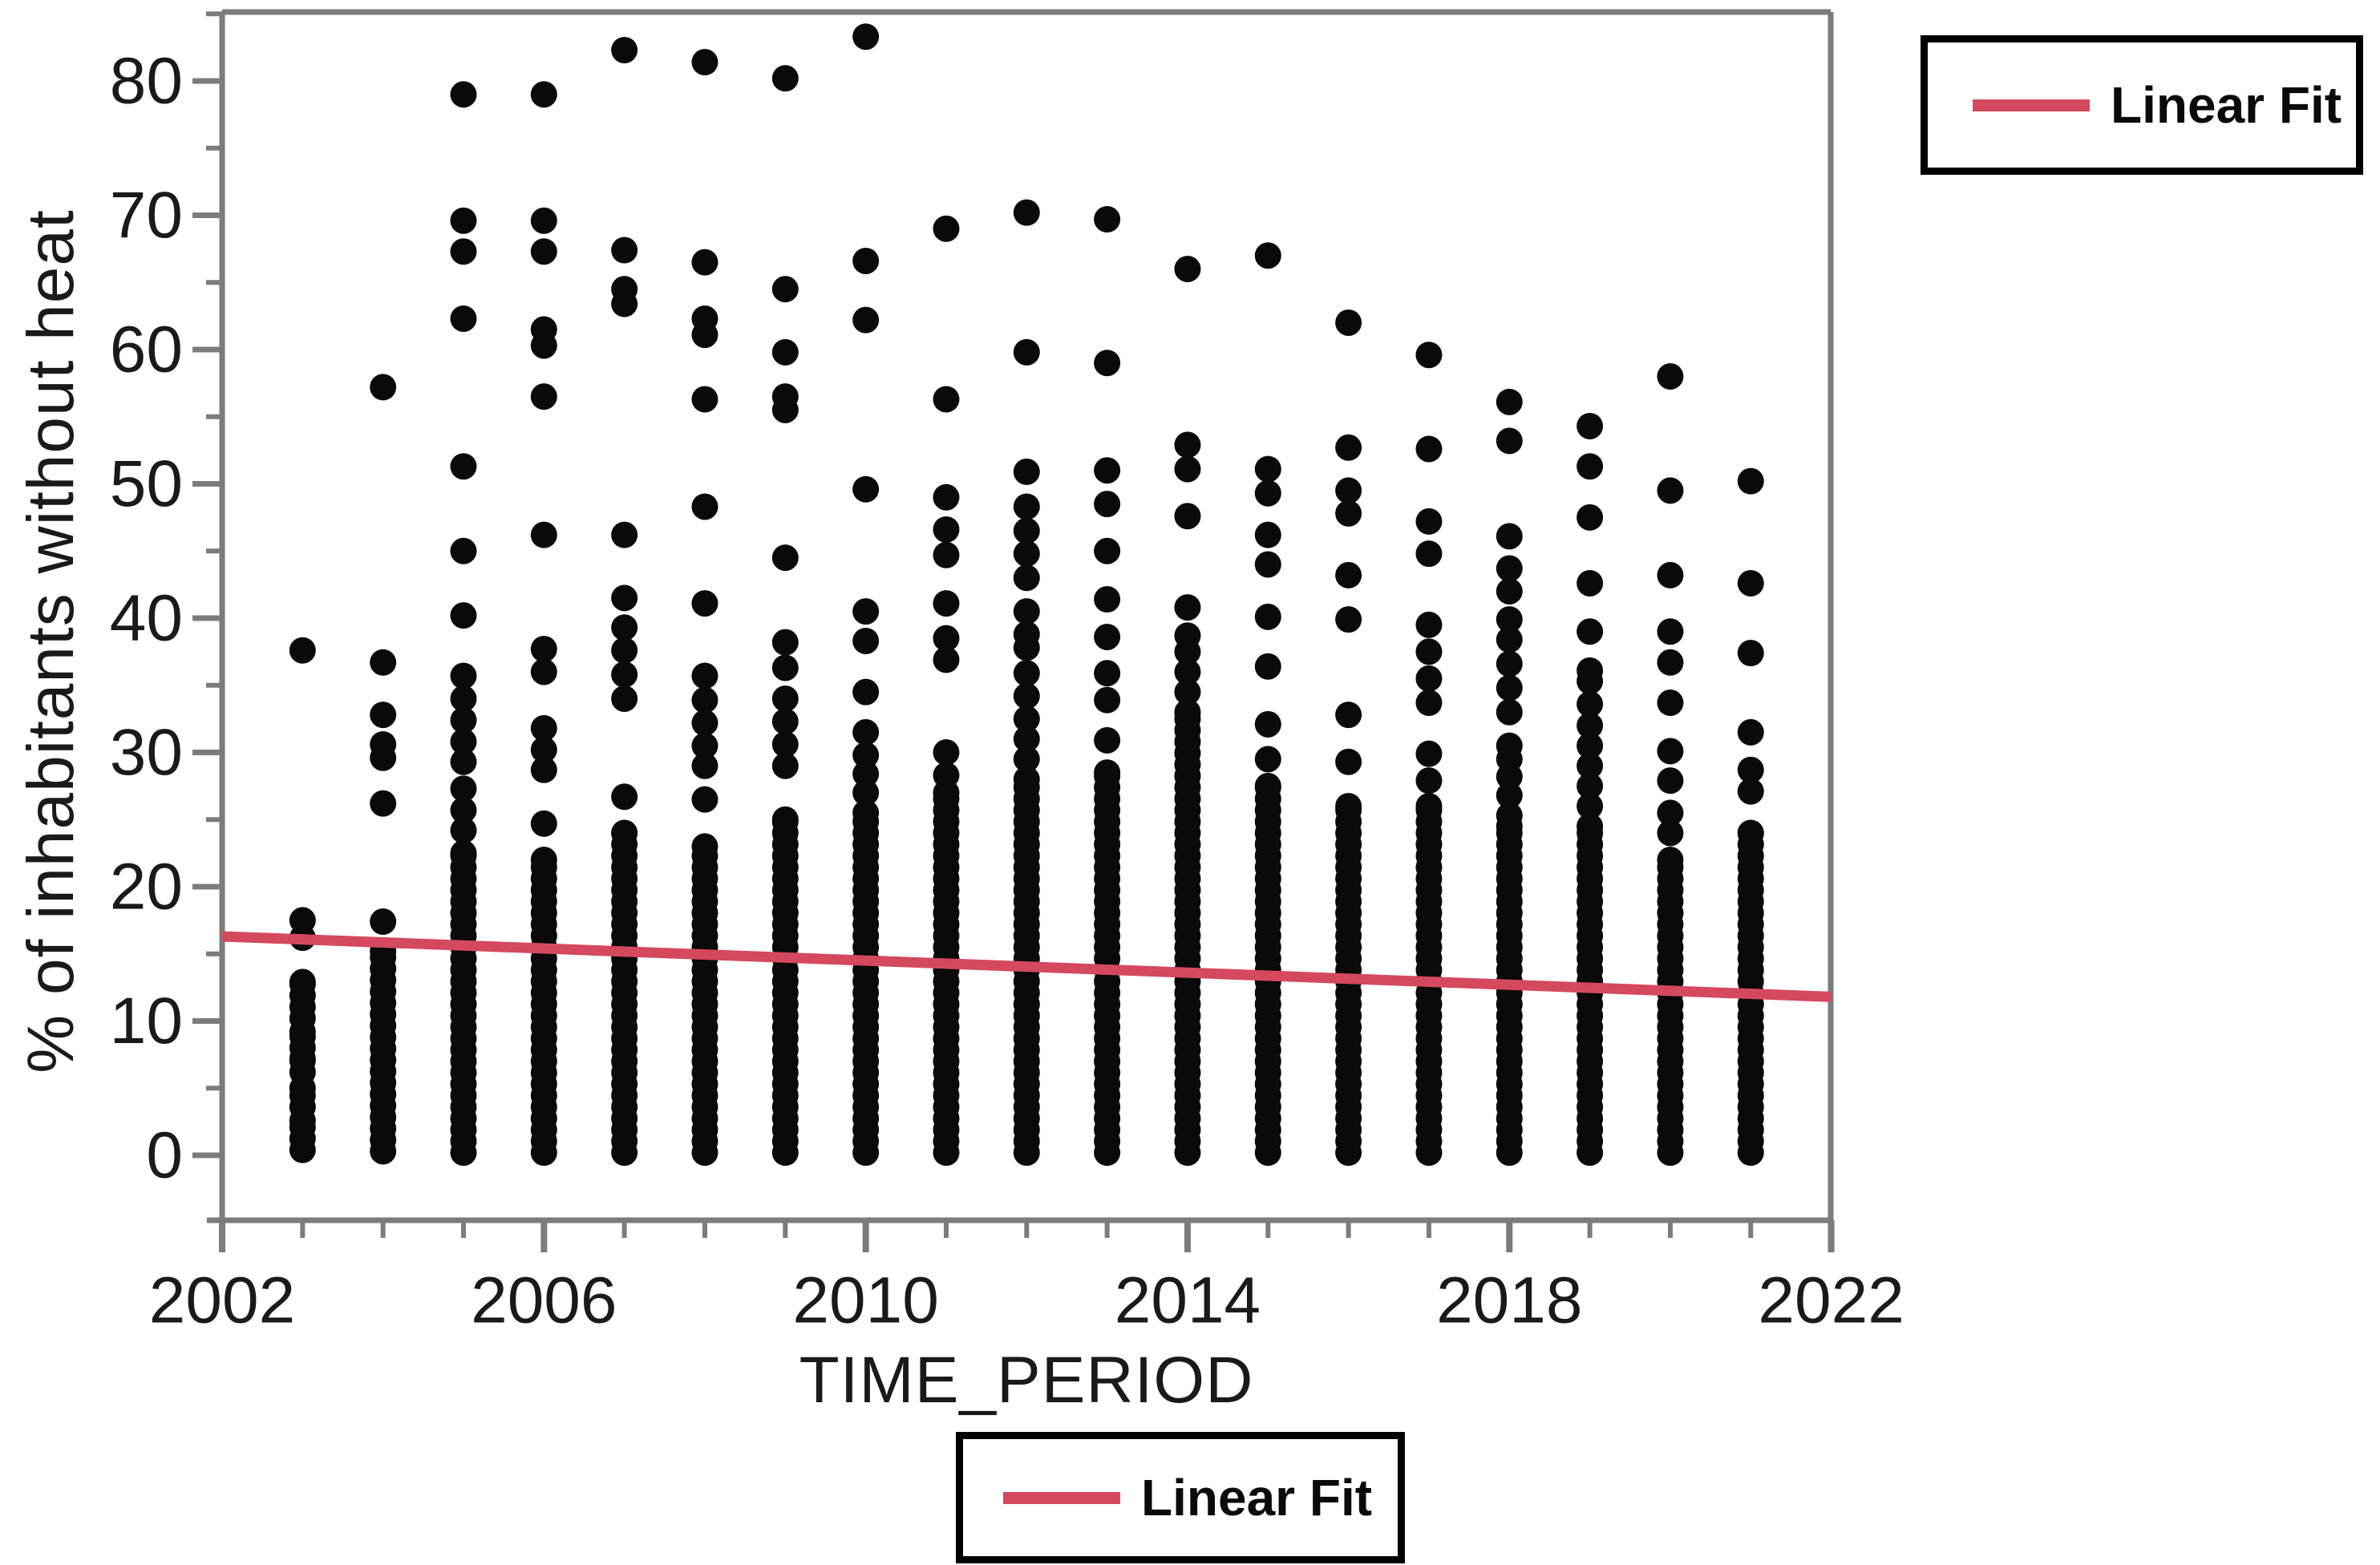 The width and height of the screenshot is (2380, 1565). I want to click on svg-text: 2010, so click(865, 1300).